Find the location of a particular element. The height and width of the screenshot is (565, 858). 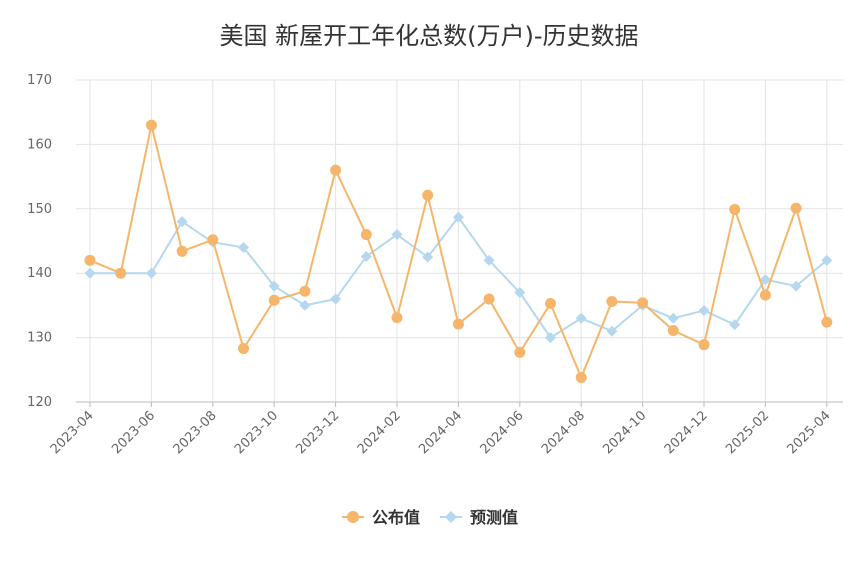

x-tick-label: 2023-04 is located at coordinates (72, 432).